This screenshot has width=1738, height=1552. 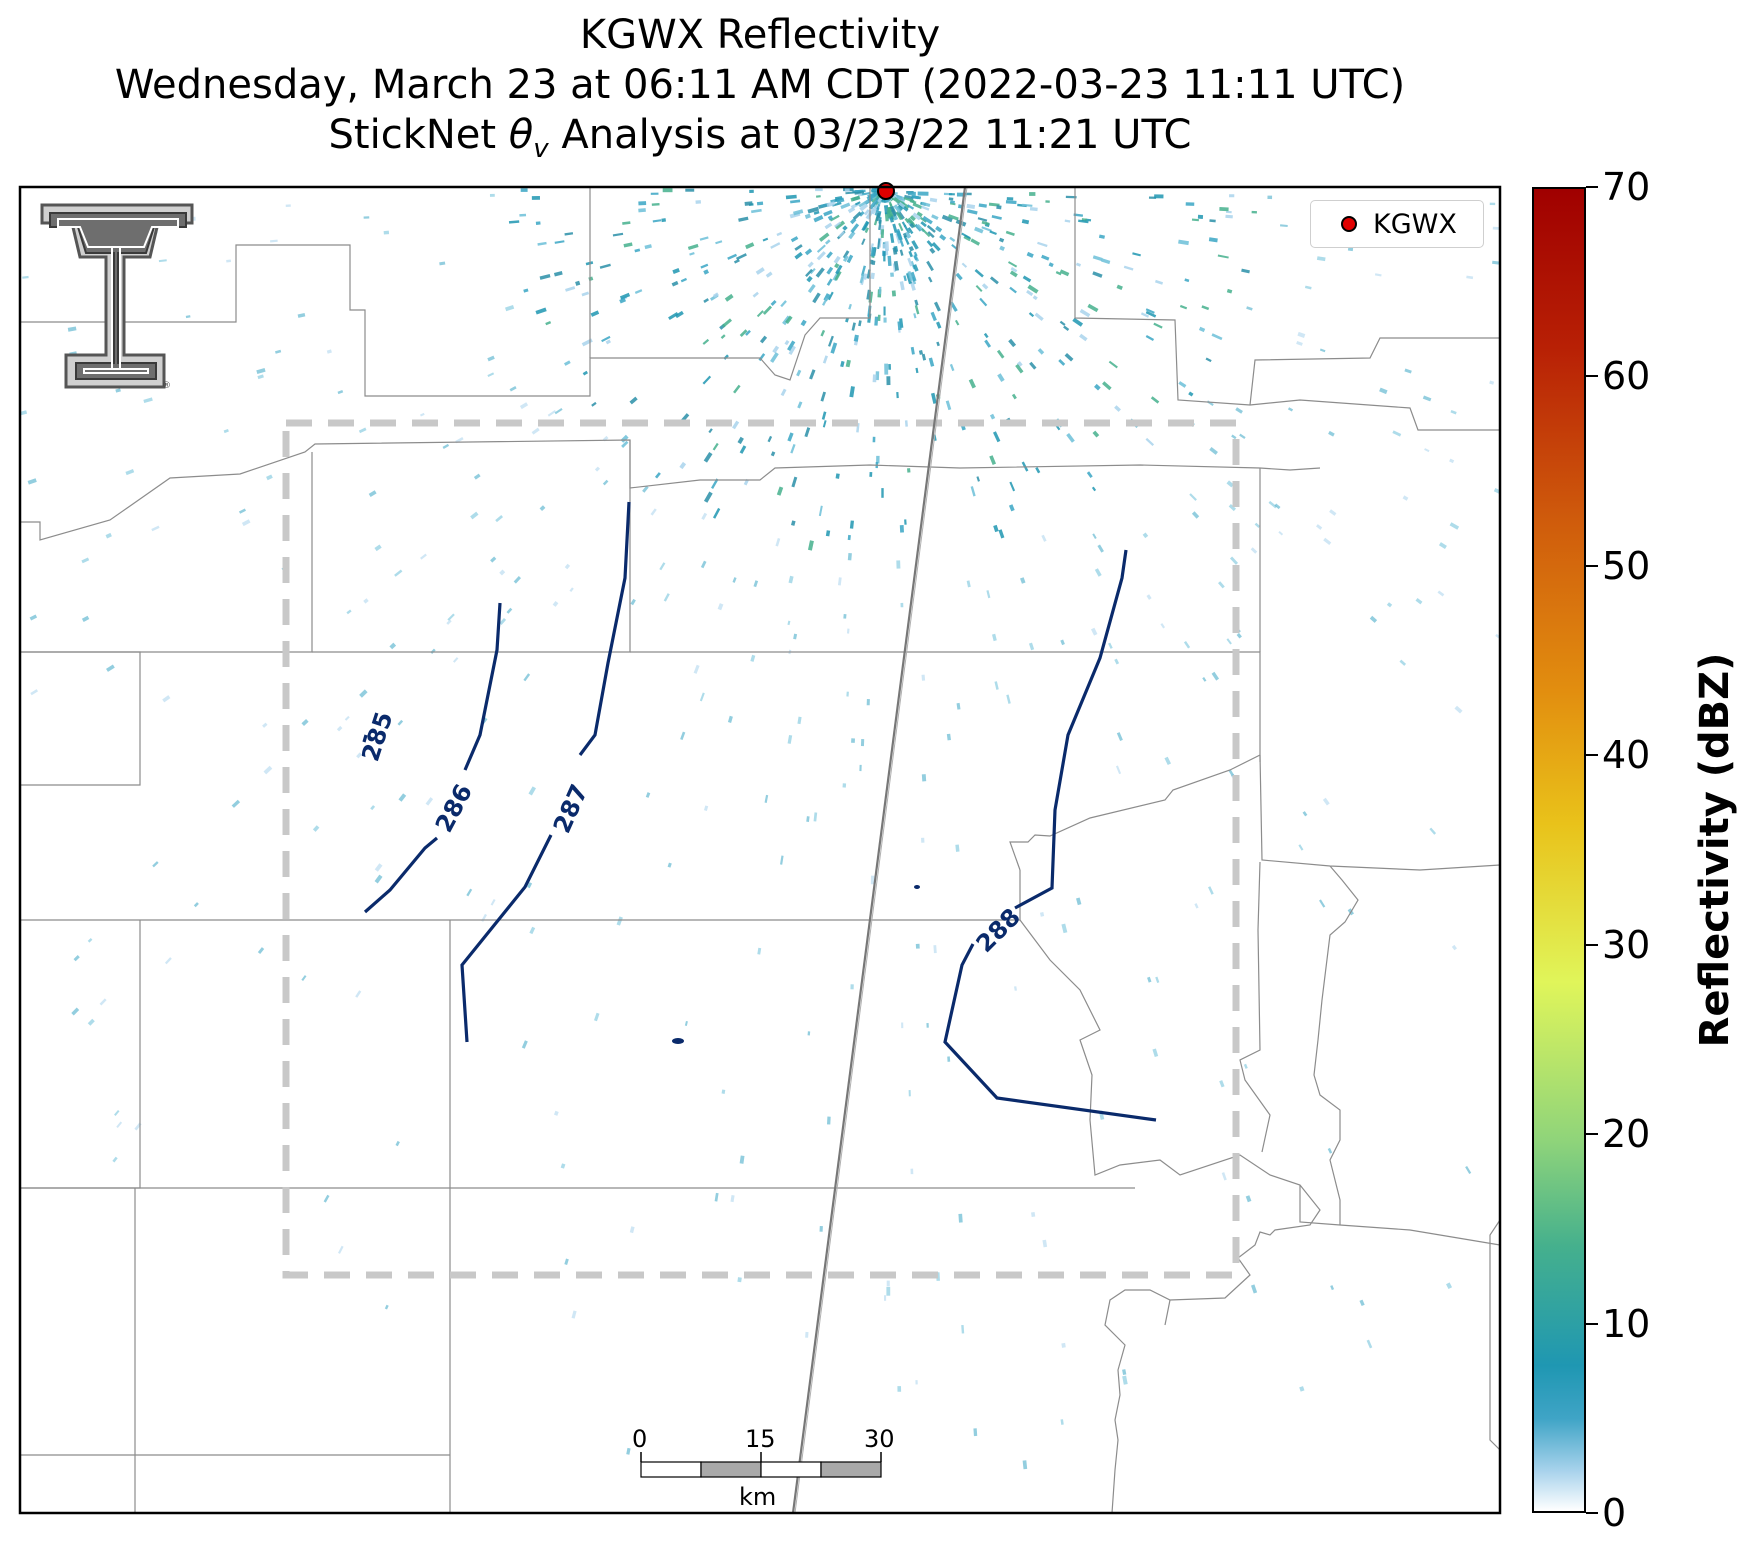 What do you see at coordinates (1614, 1513) in the screenshot?
I see `colorbar-tick-label: 0` at bounding box center [1614, 1513].